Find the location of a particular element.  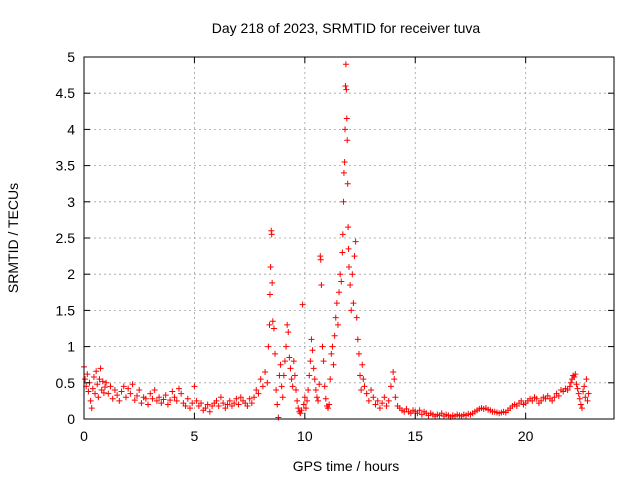

y-tick-label: 2.5 is located at coordinates (66, 238).